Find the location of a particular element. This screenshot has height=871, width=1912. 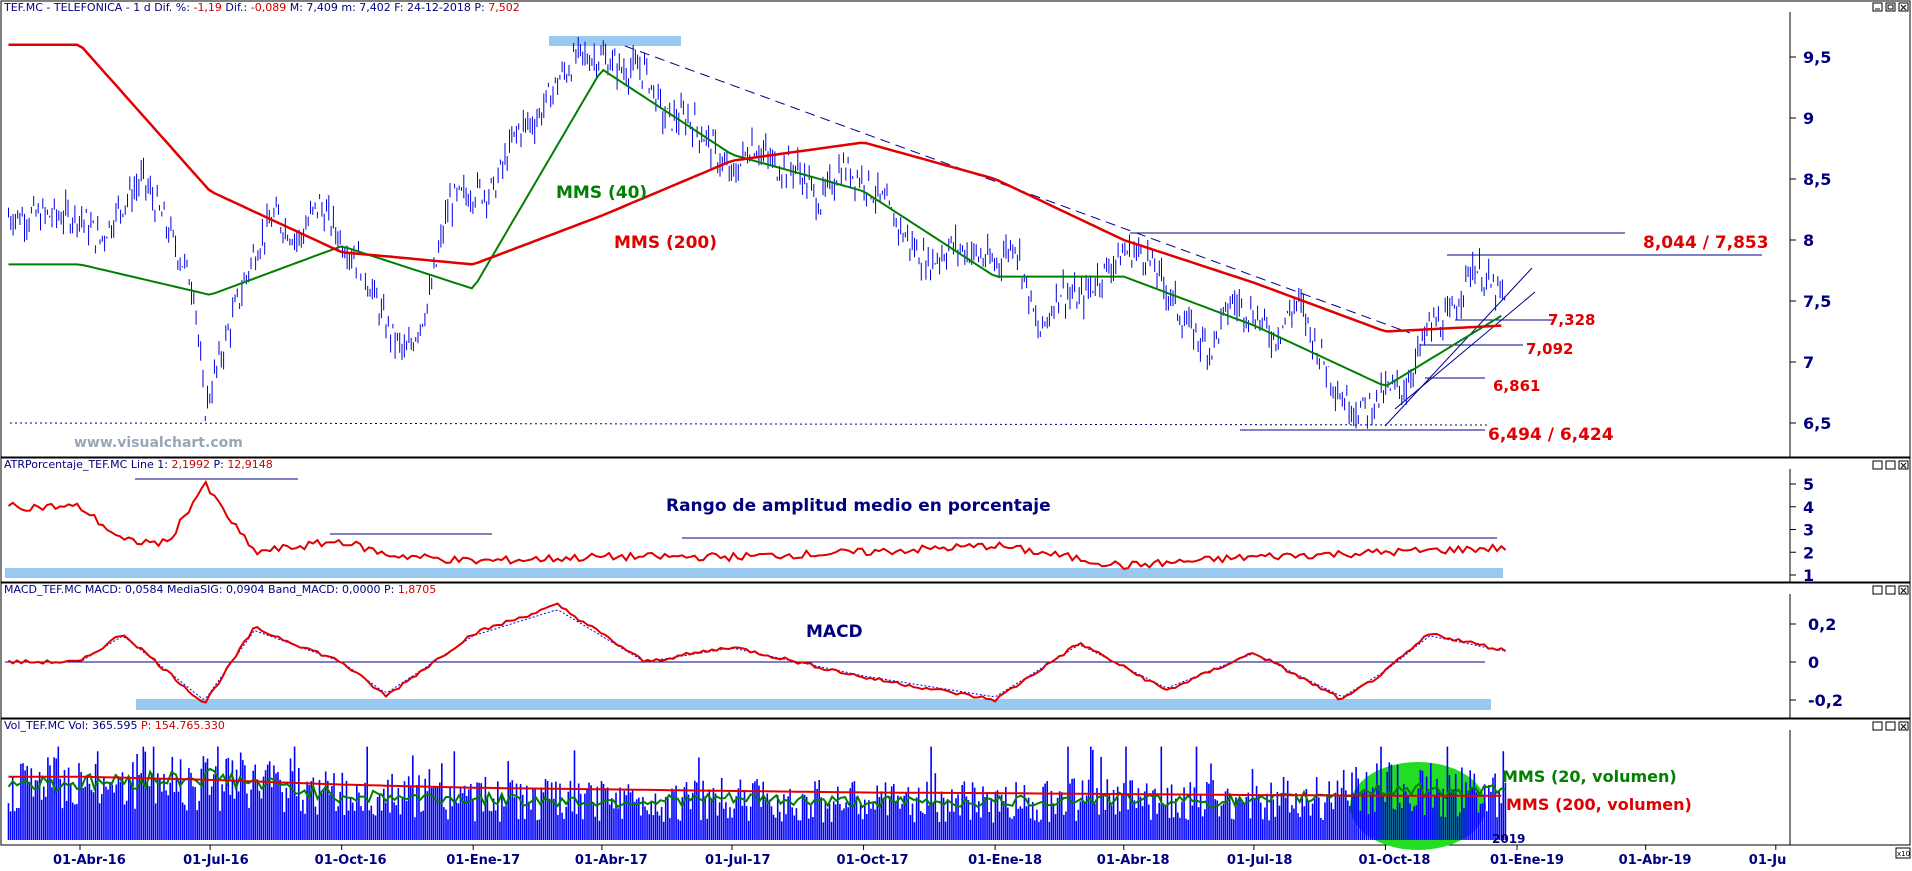

volume-bars is located at coordinates (757, 793).